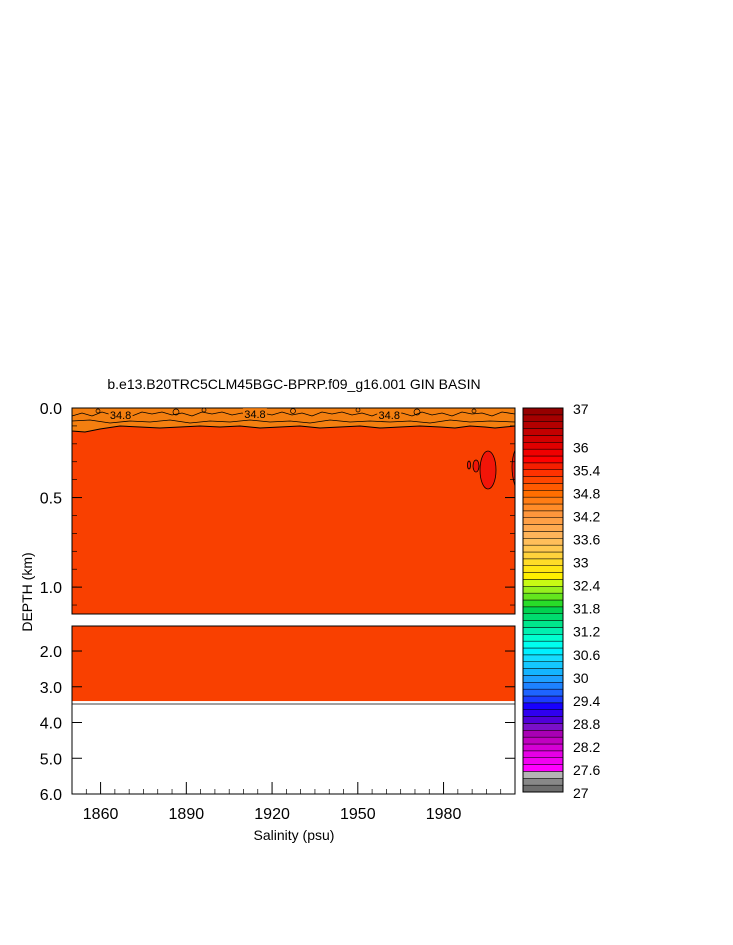 The width and height of the screenshot is (733, 945). Describe the element at coordinates (51, 409) in the screenshot. I see `y-tick-label: 0.0` at that location.